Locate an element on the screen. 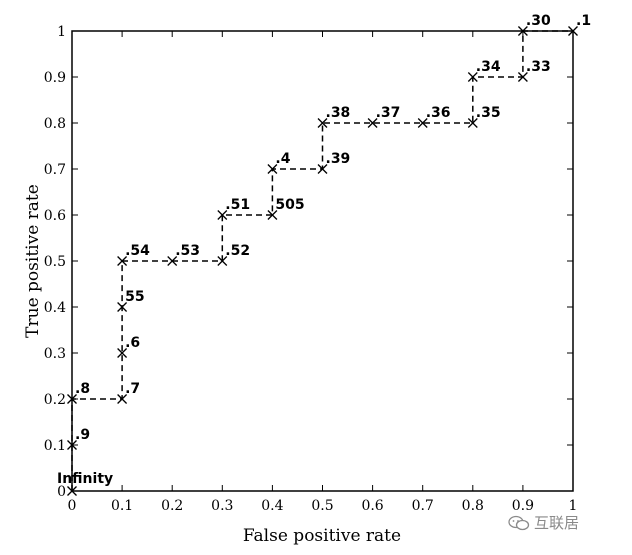  x-tick-label: 0.6 is located at coordinates (372, 506).